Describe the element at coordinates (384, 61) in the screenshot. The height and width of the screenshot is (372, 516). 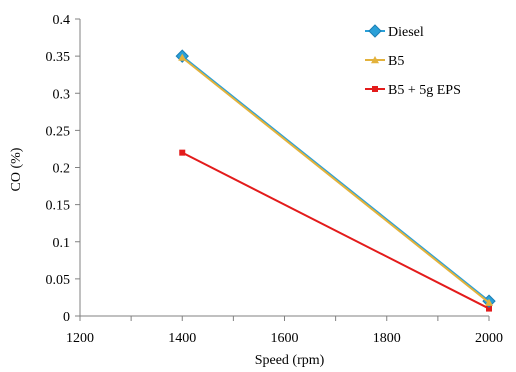
I see `legend-item: B5` at that location.